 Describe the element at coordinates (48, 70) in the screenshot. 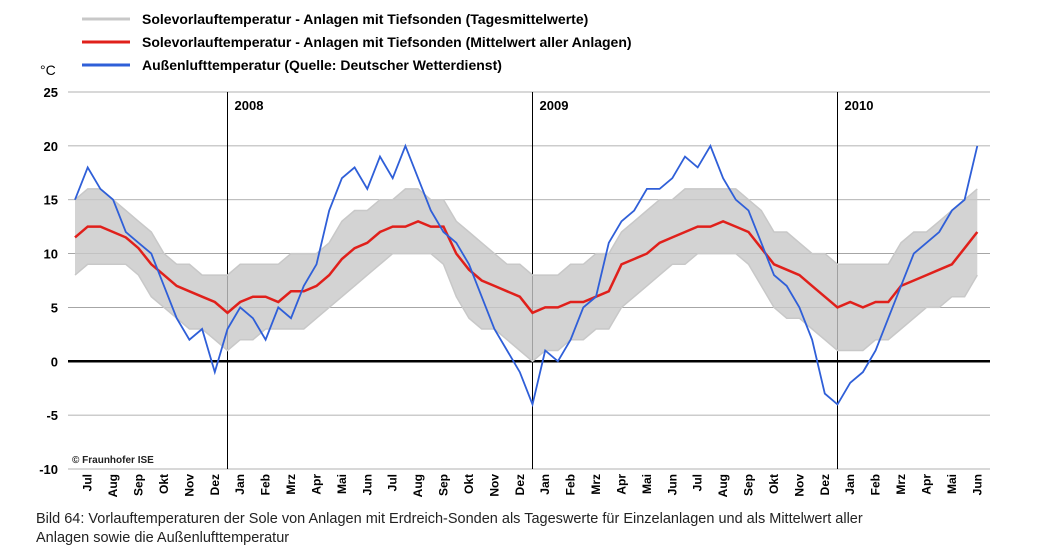

I see `y-unit: °C` at that location.